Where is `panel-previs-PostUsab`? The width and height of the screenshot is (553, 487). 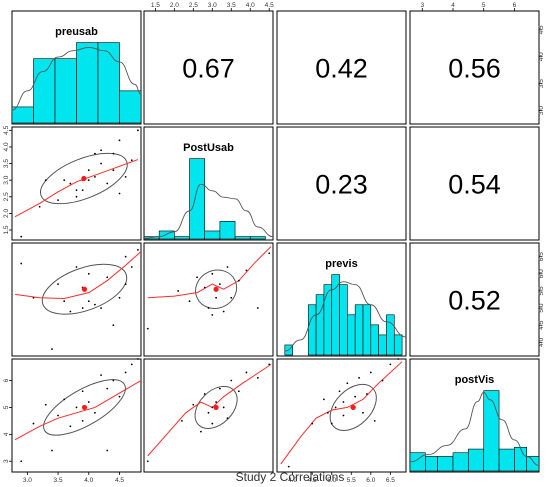 panel-previs-PostUsab is located at coordinates (208, 299).